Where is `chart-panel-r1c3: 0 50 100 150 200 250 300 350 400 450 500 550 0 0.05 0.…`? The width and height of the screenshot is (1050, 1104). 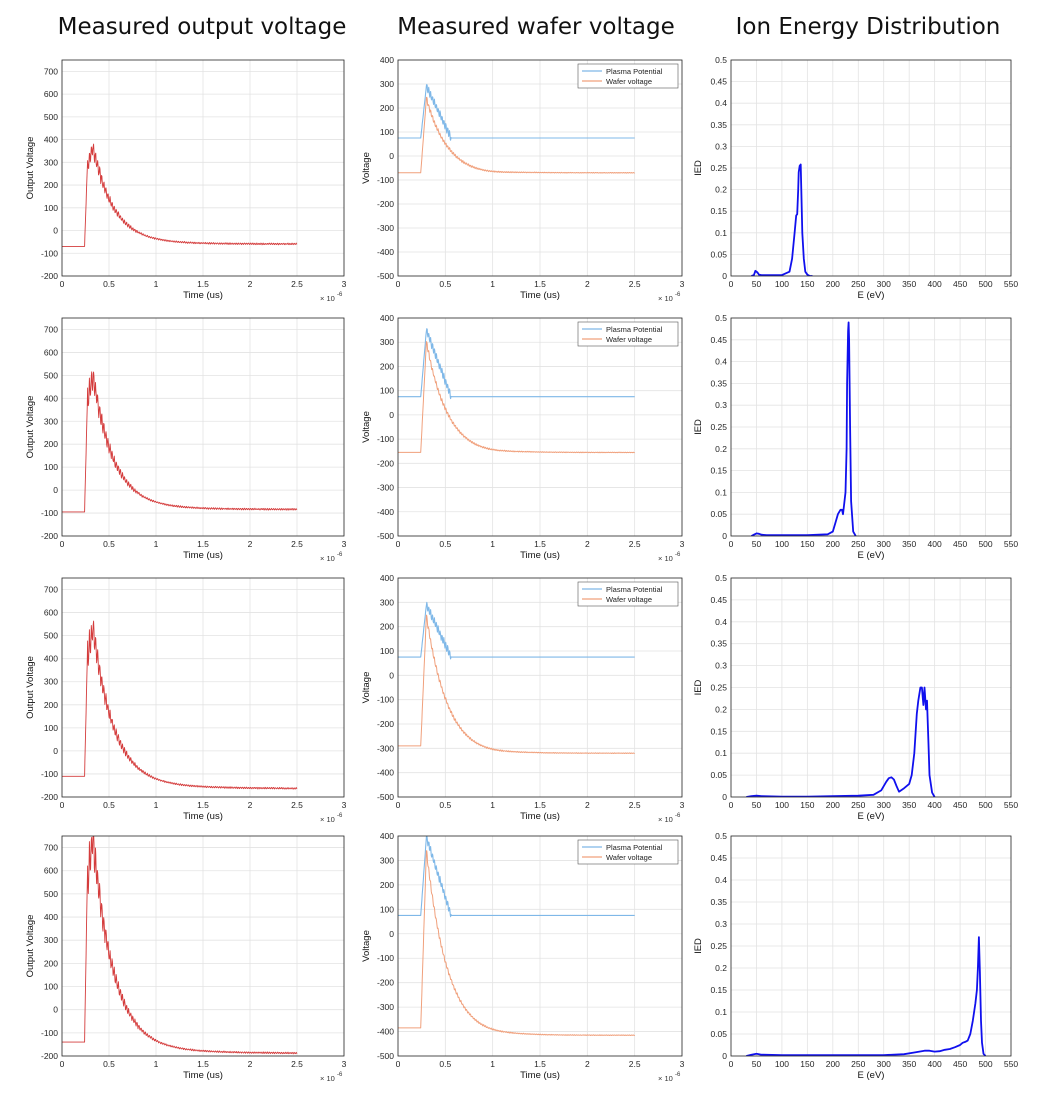
chart-panel-r1c3: 0 50 100 150 200 250 300 350 400 450 500 550 0 0.05 0.… is located at coordinates (855, 178).